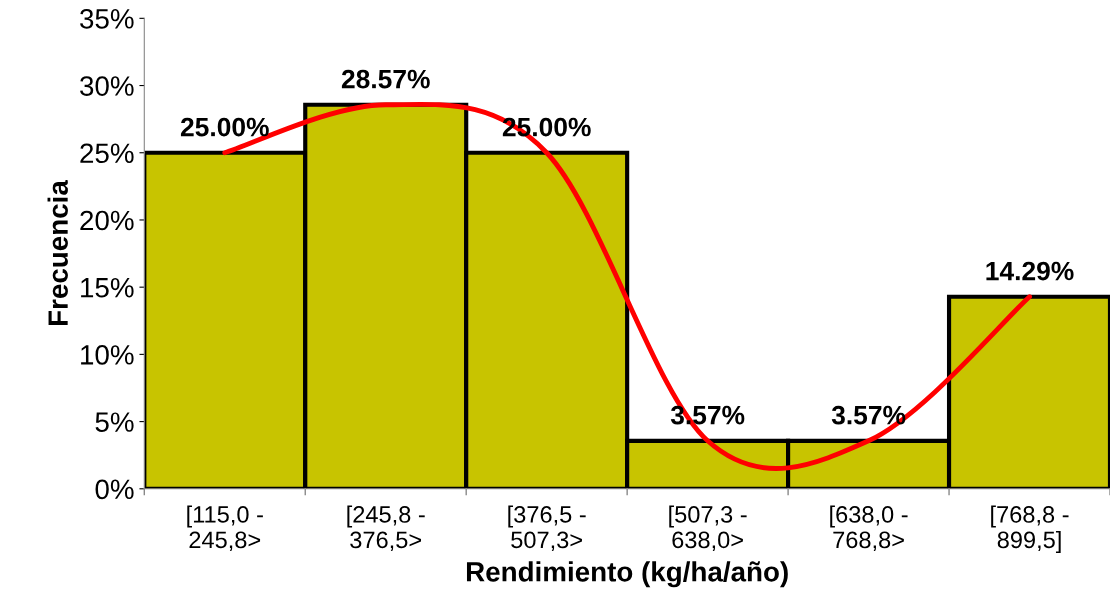 This screenshot has height=611, width=1110. Describe the element at coordinates (107, 355) in the screenshot. I see `y-tick-label: 10%` at that location.